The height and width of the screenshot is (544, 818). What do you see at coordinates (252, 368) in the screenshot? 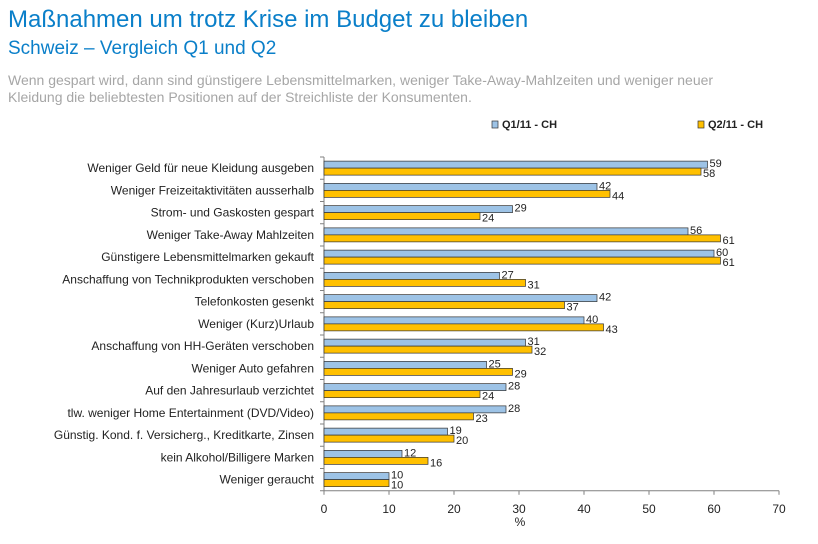
I see `category-label: Weniger Auto gefahren` at bounding box center [252, 368].